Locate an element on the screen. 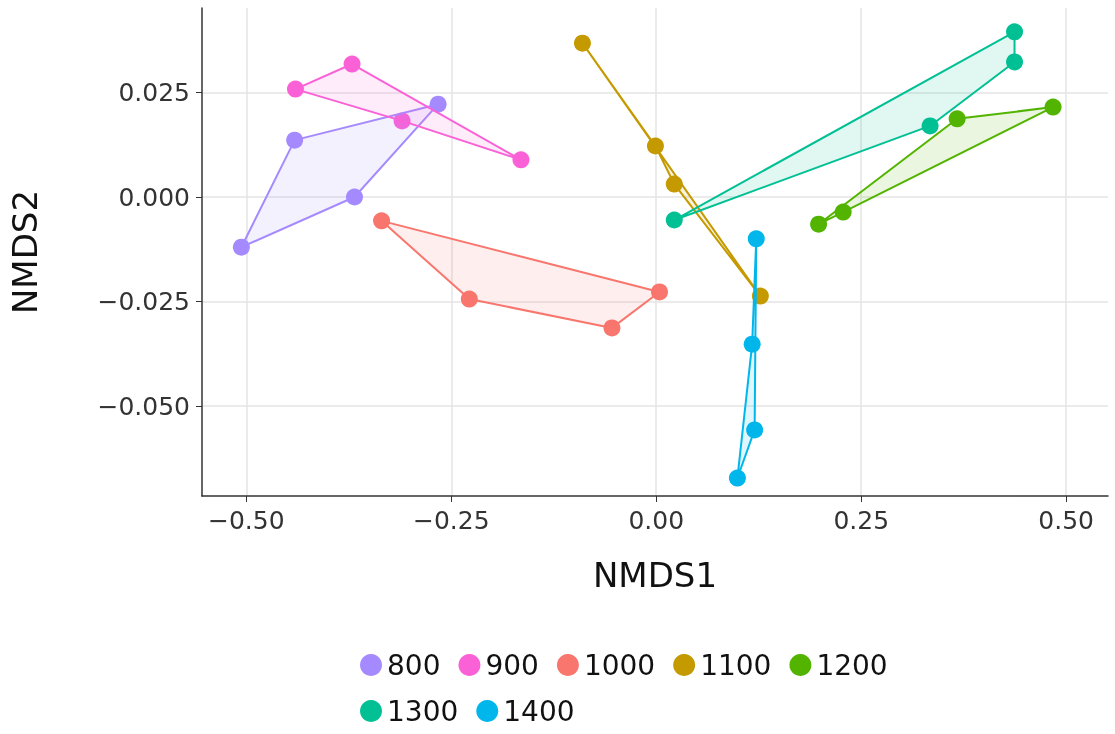 This screenshot has height=734, width=1115. legend-label: 1200 is located at coordinates (852, 665).